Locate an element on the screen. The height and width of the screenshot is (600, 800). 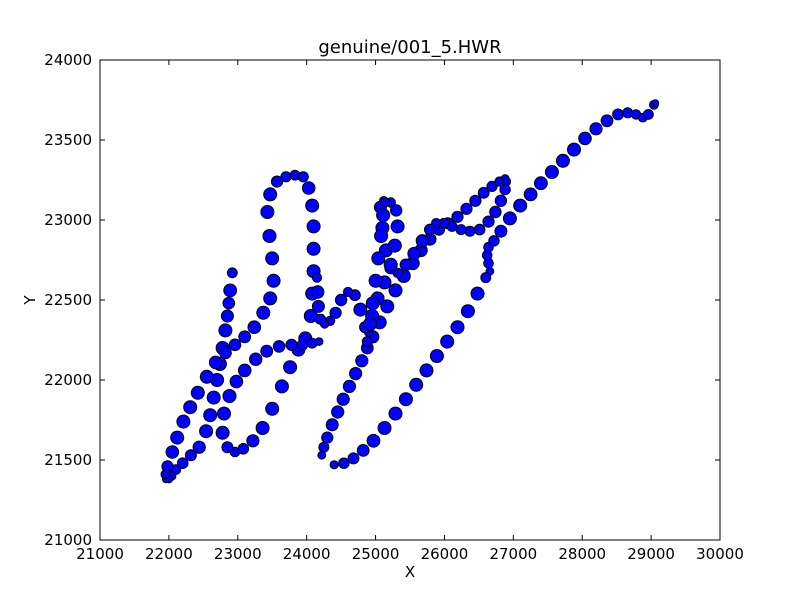
y-tick-label: 23000 is located at coordinates (68, 220).